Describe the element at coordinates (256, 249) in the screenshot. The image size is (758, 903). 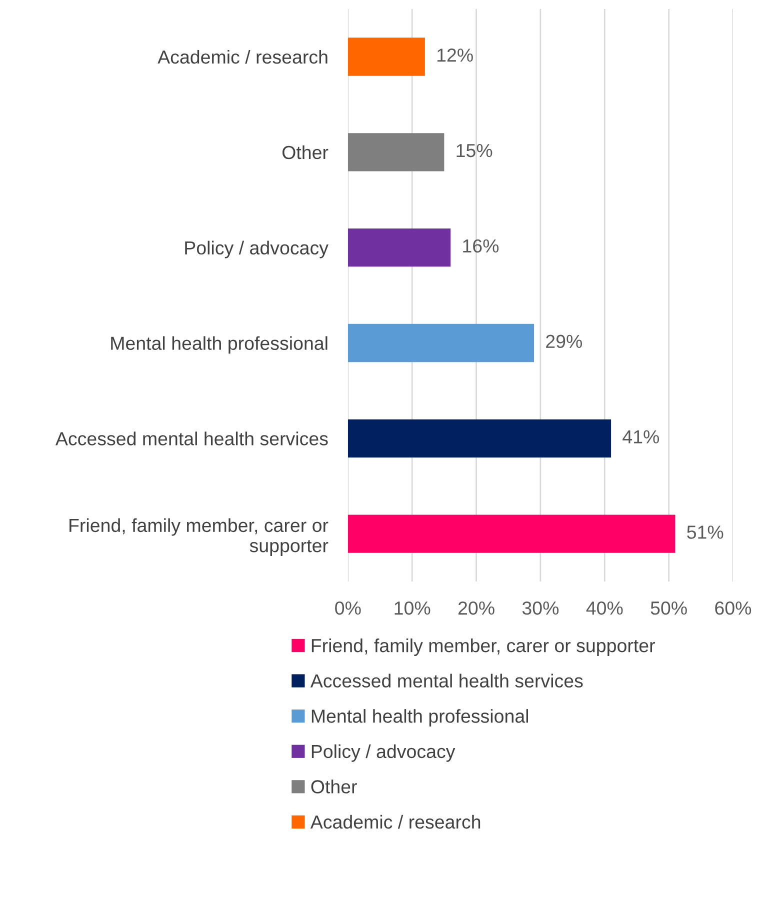
I see `y-tick-label: Policy / advocacy` at that location.